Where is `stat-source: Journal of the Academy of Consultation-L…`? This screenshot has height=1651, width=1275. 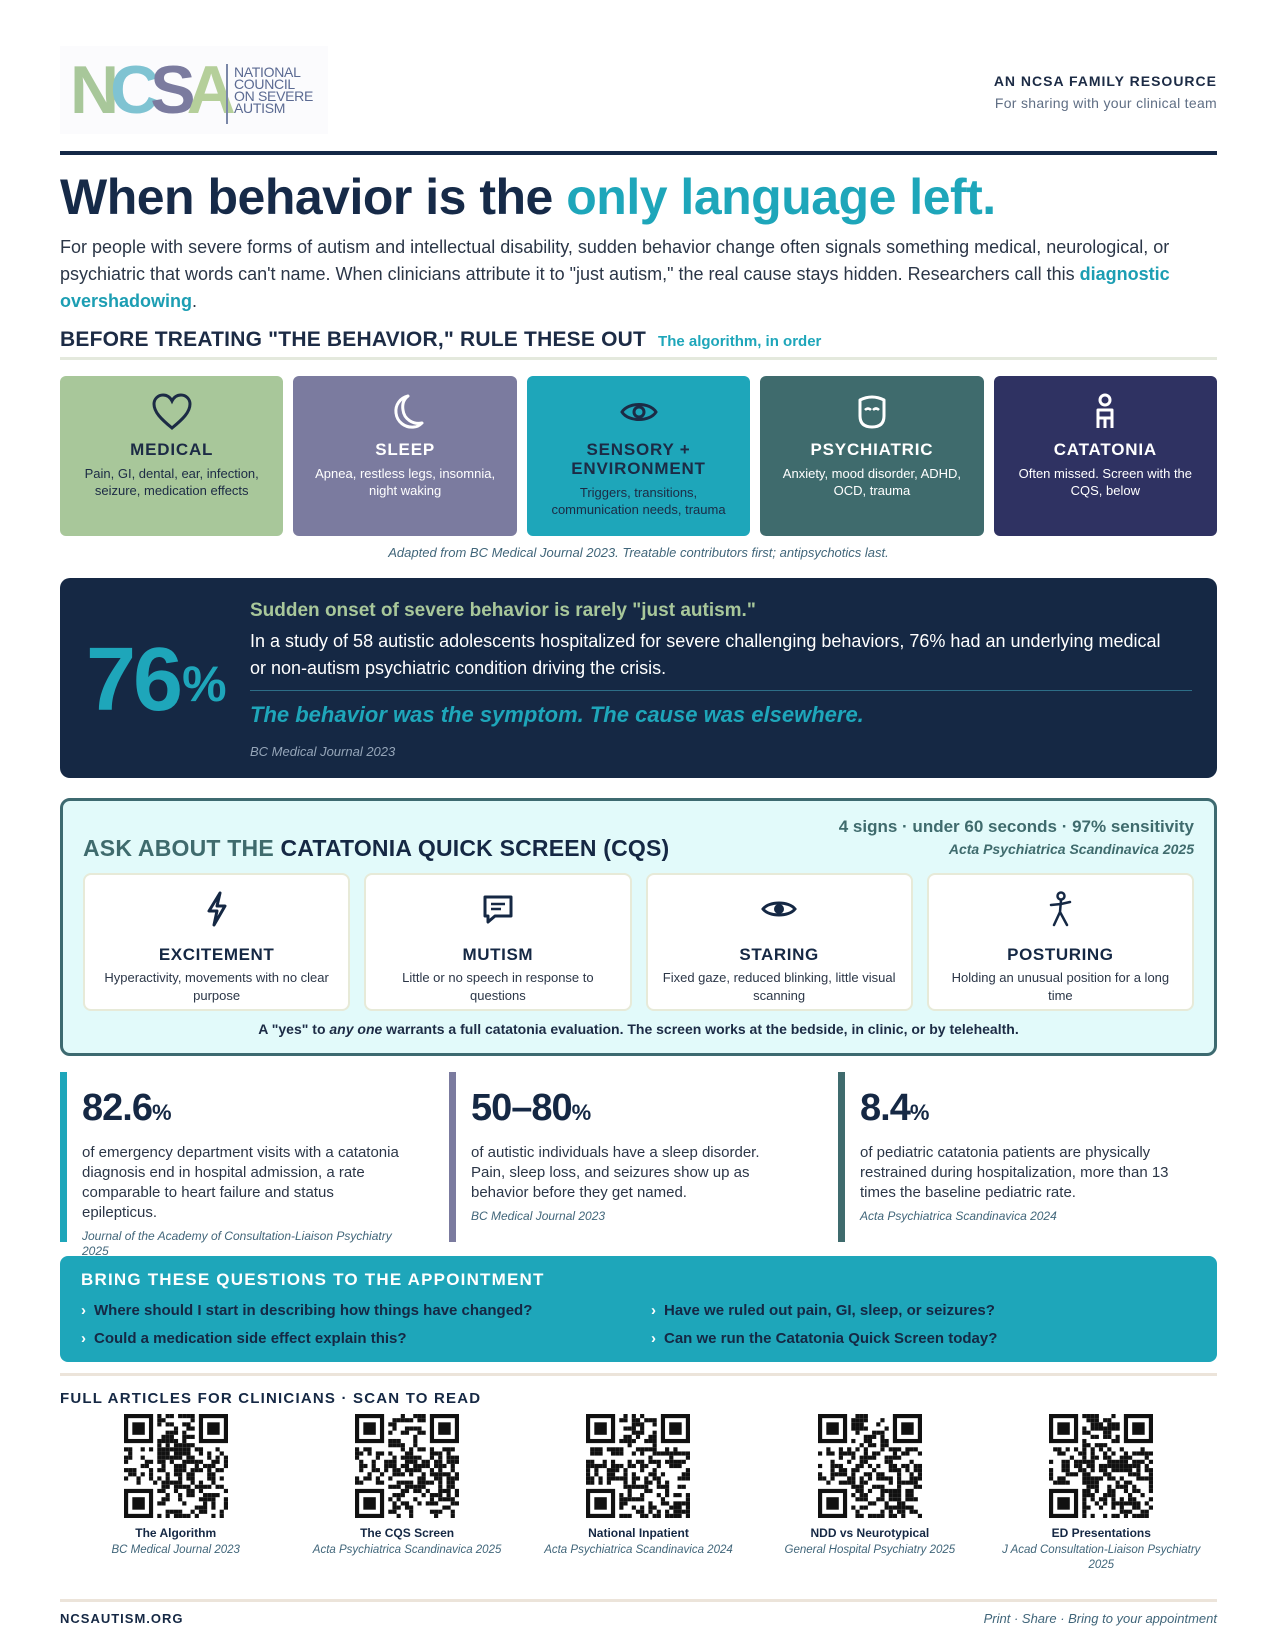
stat-source: Journal of the Academy of Consultation-L… is located at coordinates (237, 1243).